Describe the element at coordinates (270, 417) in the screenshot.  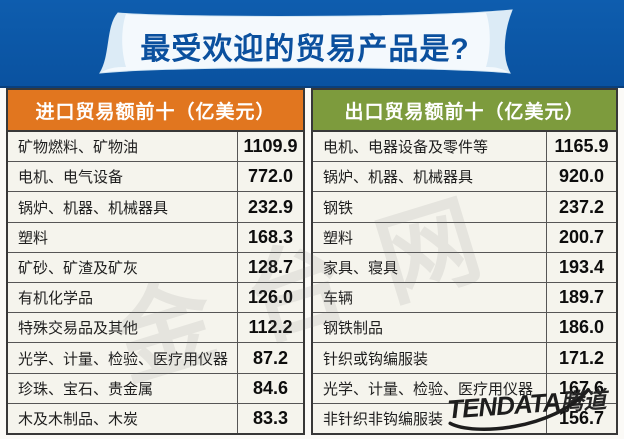
I see `trade-value: 83.3` at that location.